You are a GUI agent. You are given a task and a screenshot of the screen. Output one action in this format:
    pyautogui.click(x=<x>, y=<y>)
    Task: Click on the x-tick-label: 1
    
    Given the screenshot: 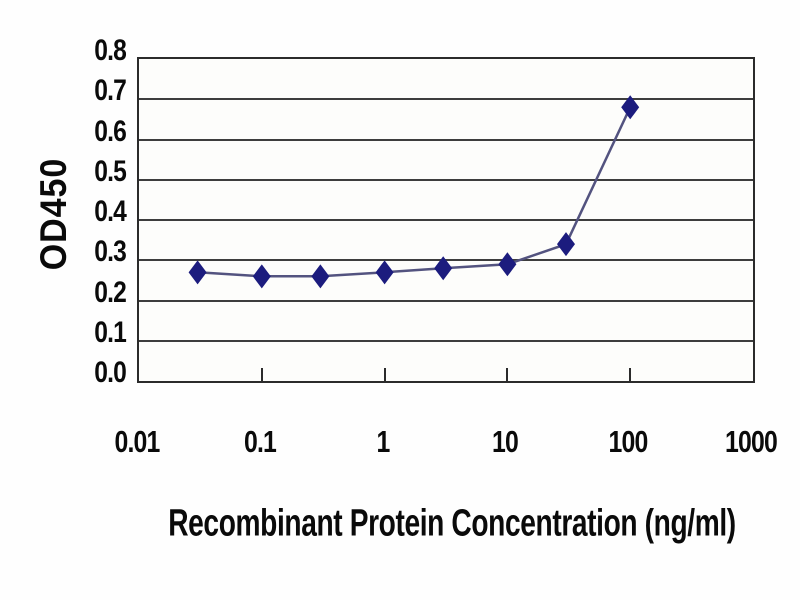 What is the action you would take?
    pyautogui.click(x=383, y=441)
    